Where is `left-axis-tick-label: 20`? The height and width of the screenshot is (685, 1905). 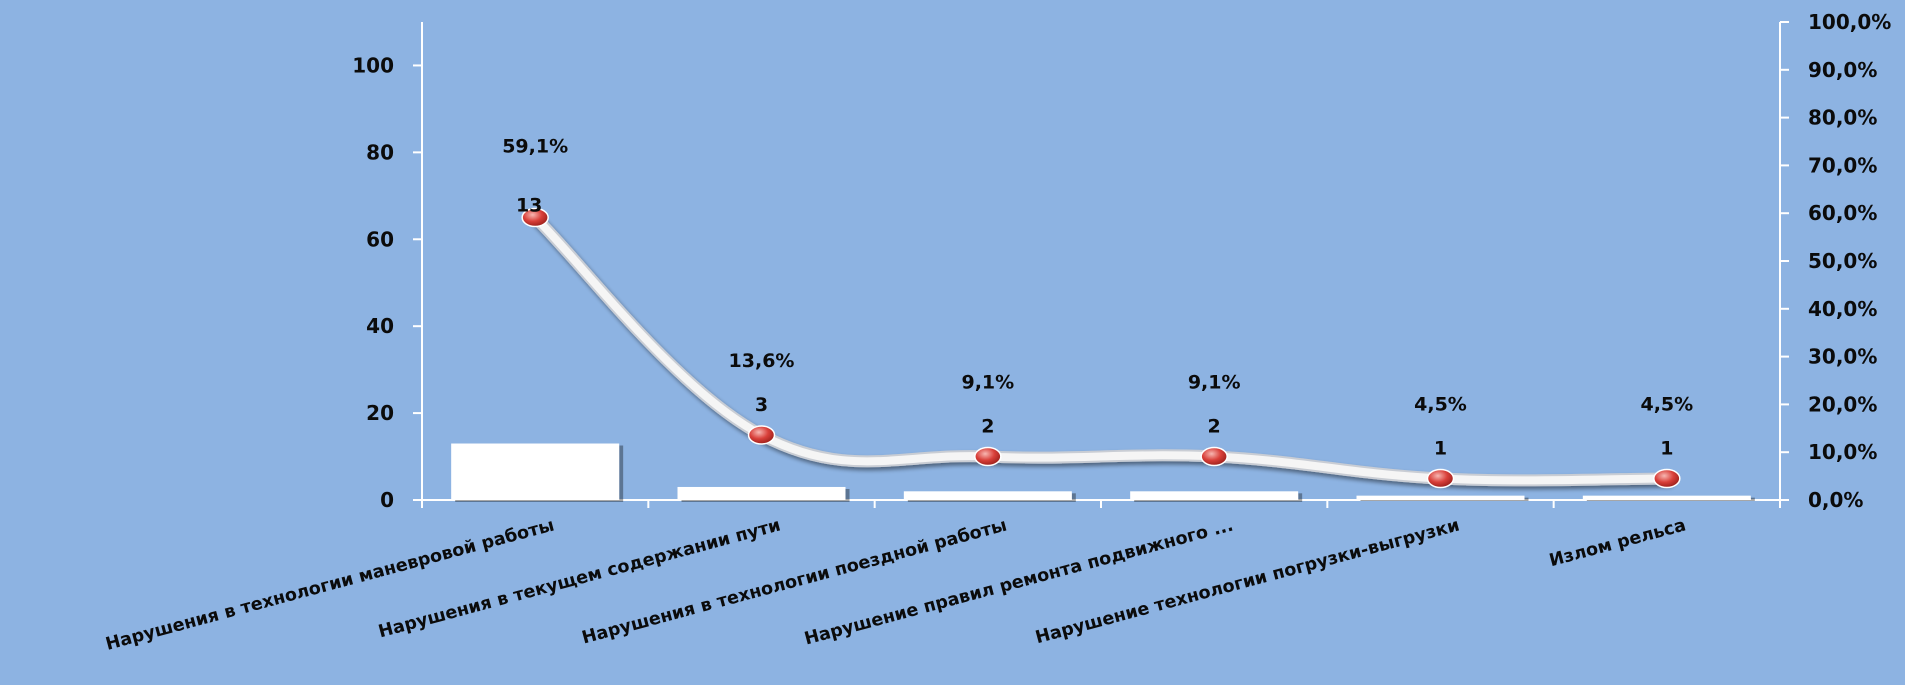 left-axis-tick-label: 20 is located at coordinates (380, 413).